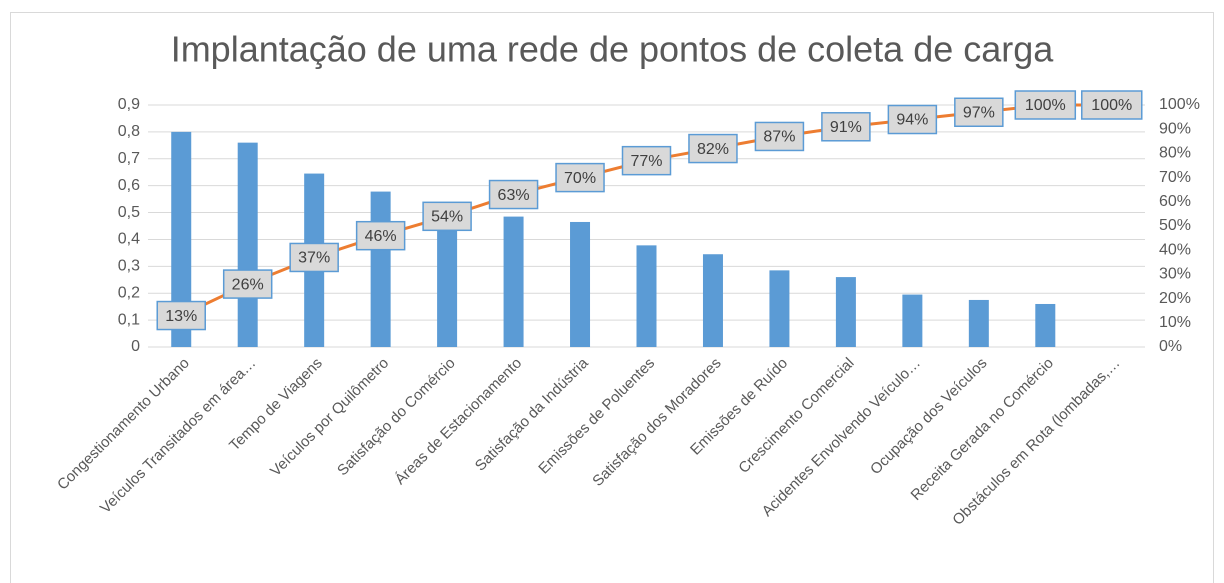 This screenshot has height=583, width=1224. I want to click on y-tick-label: 0,5, so click(129, 212).